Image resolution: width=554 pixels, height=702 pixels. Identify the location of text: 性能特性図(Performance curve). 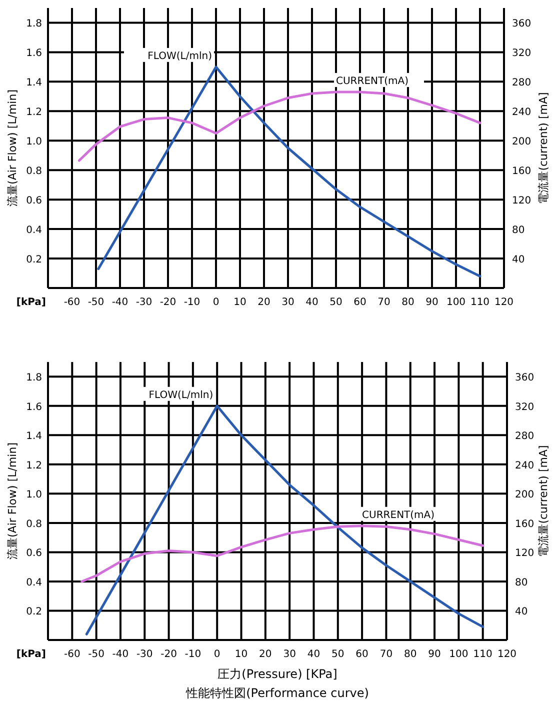
(277, 693).